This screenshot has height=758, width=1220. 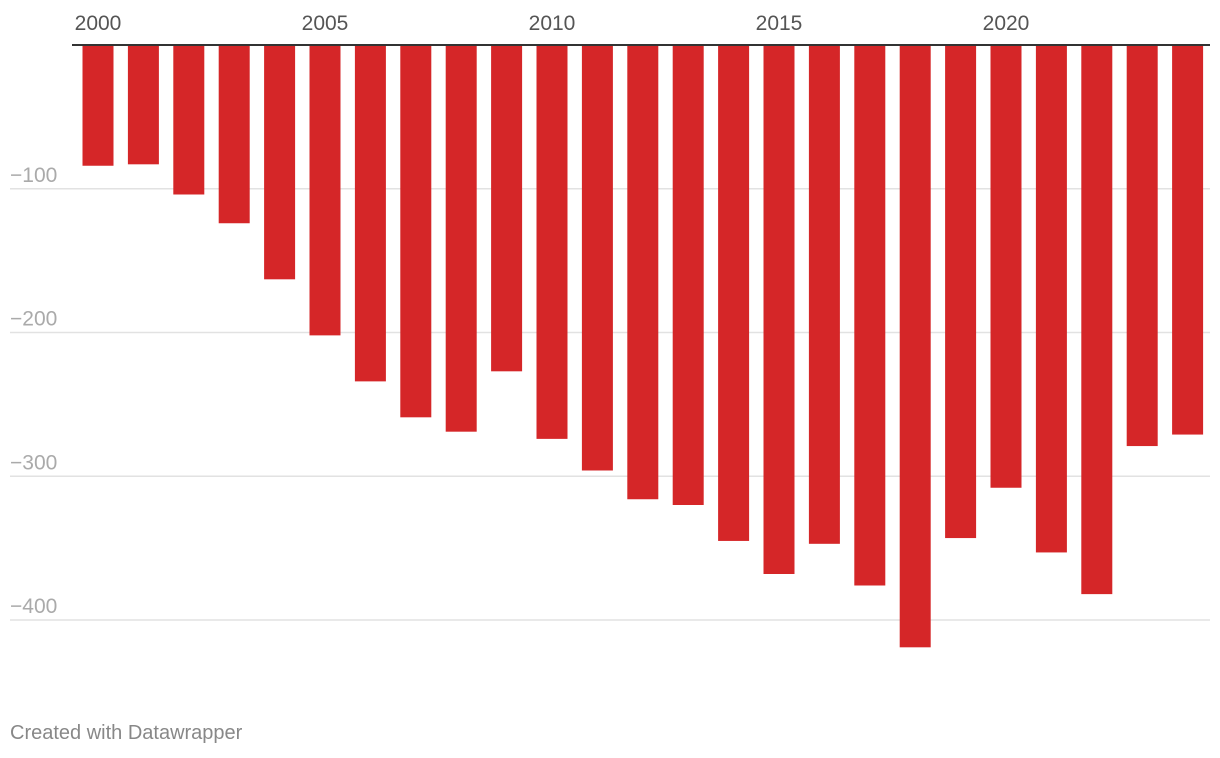 I want to click on bar-2015, so click(x=779, y=309).